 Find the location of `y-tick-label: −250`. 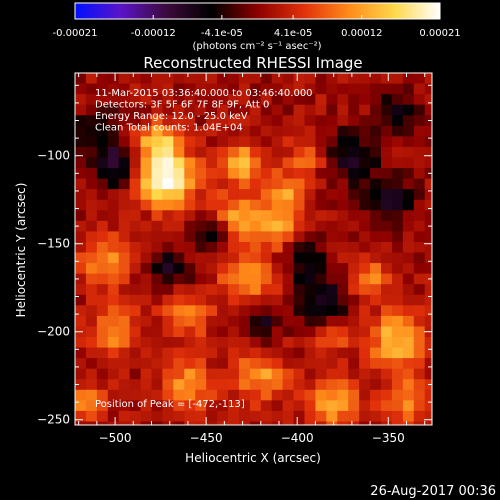

y-tick-label: −250 is located at coordinates (53, 420).